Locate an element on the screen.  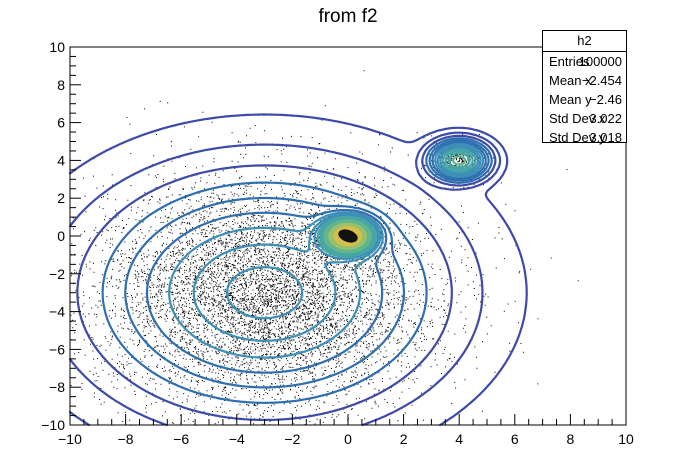
y-tick-label: −10 is located at coordinates (53, 425).